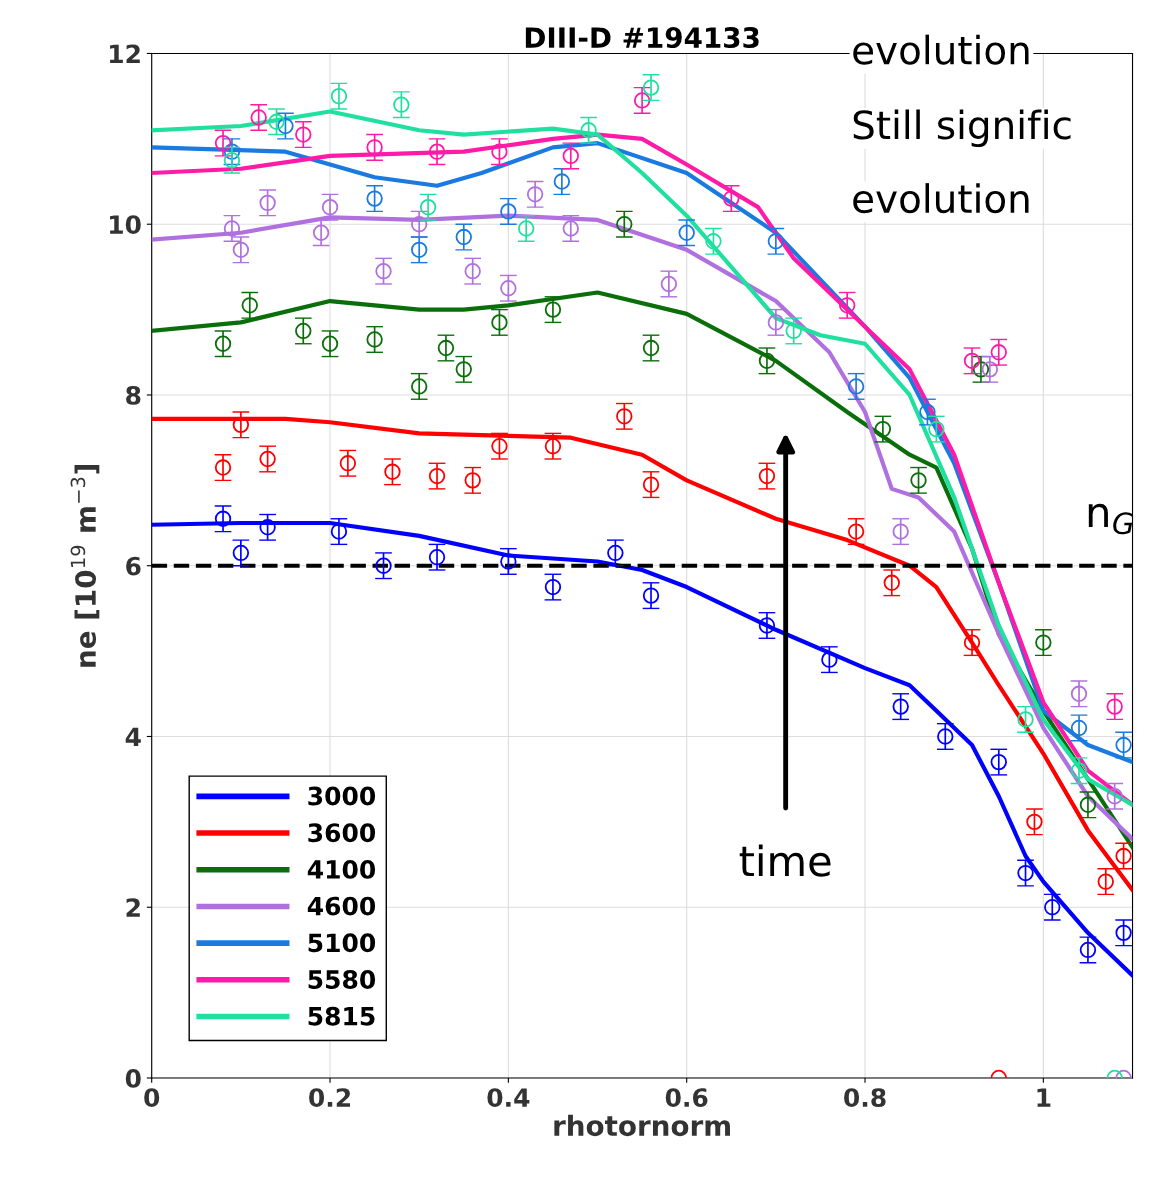  Describe the element at coordinates (85, 566) in the screenshot. I see `y-axis-title: ne [10$^{19}$ m$^{−3}$]` at that location.